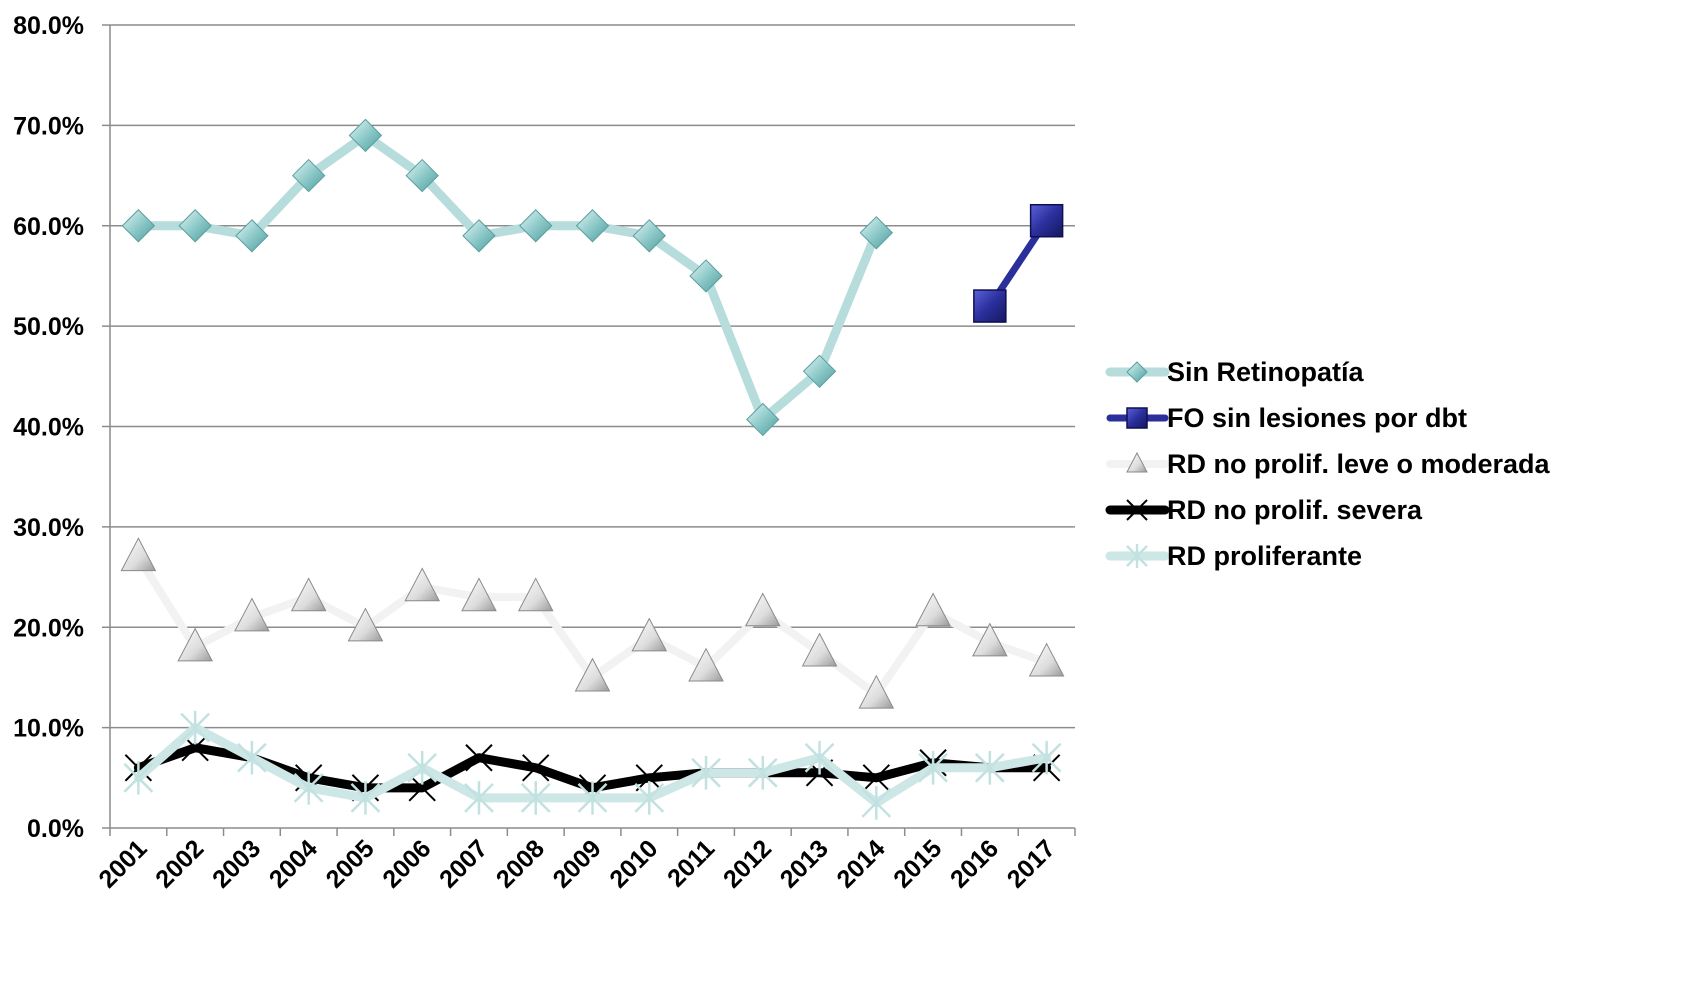 The image size is (1700, 993). Describe the element at coordinates (577, 863) in the screenshot. I see `x-tick-label: 2009` at that location.